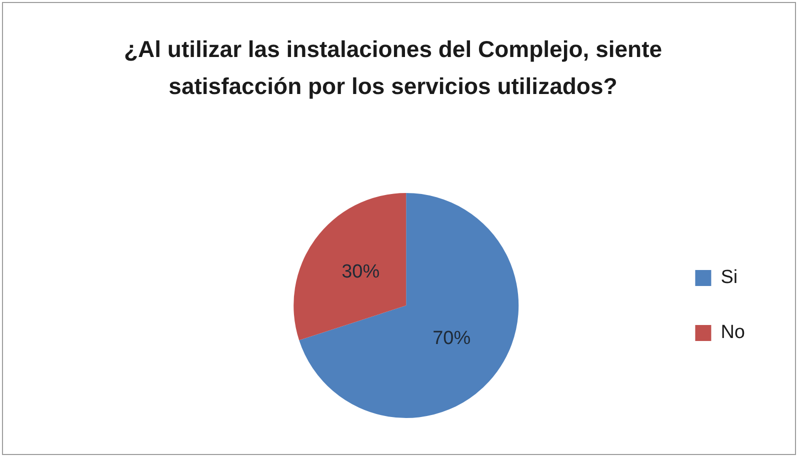 The width and height of the screenshot is (800, 459). I want to click on legend-label: No, so click(733, 333).